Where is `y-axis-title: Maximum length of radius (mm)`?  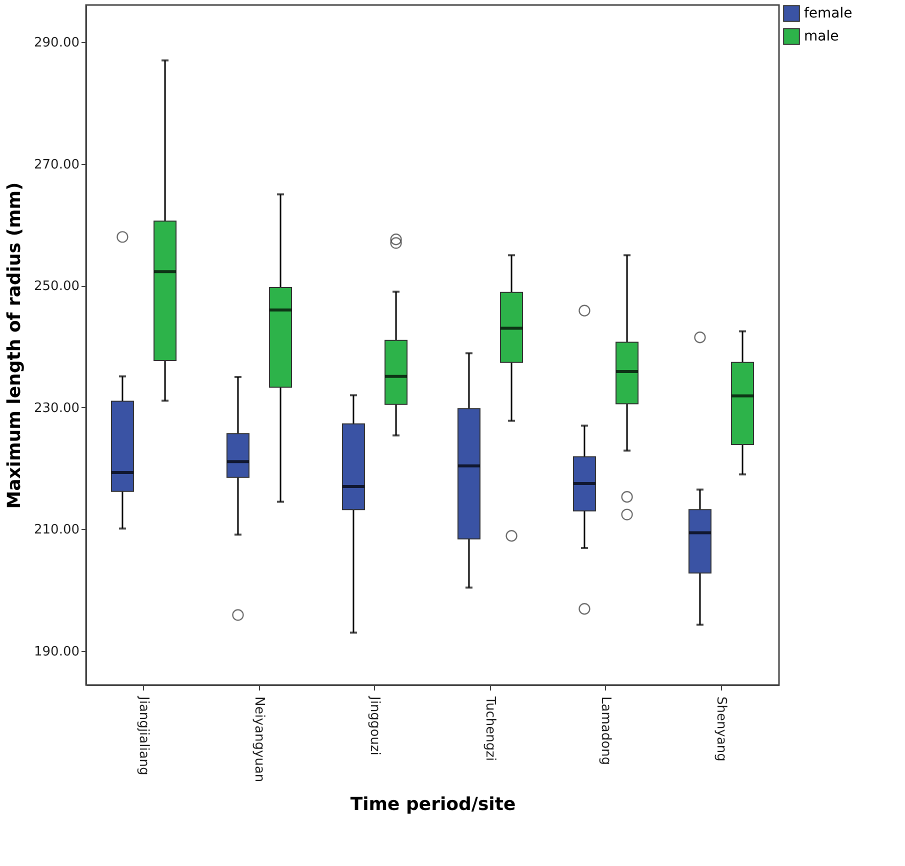 y-axis-title: Maximum length of radius (mm) is located at coordinates (15, 345).